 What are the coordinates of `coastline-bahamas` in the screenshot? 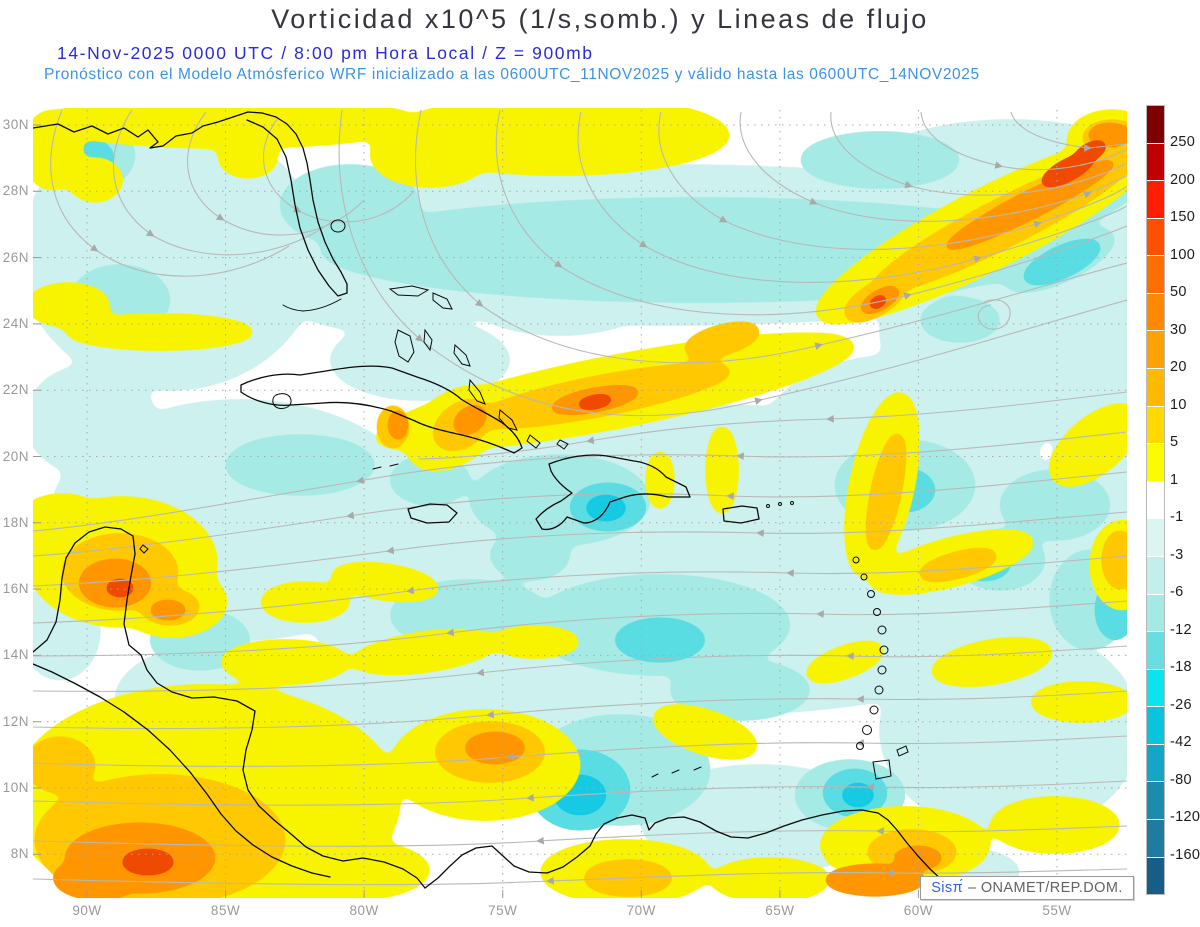 It's located at (470, 377).